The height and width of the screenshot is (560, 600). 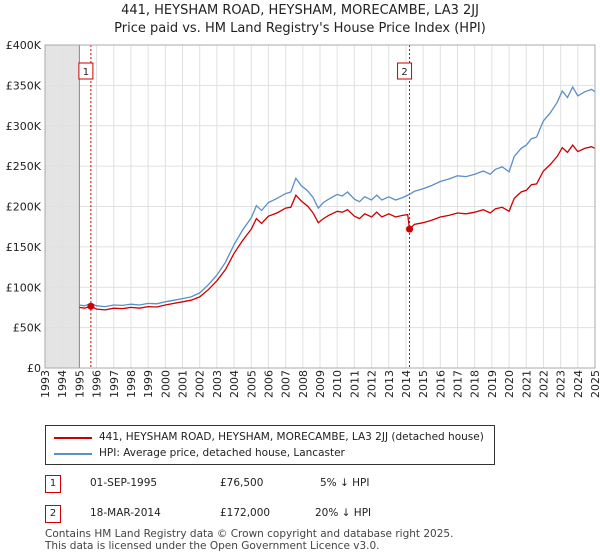 I want to click on transaction-marker: 1, so click(x=53, y=484).